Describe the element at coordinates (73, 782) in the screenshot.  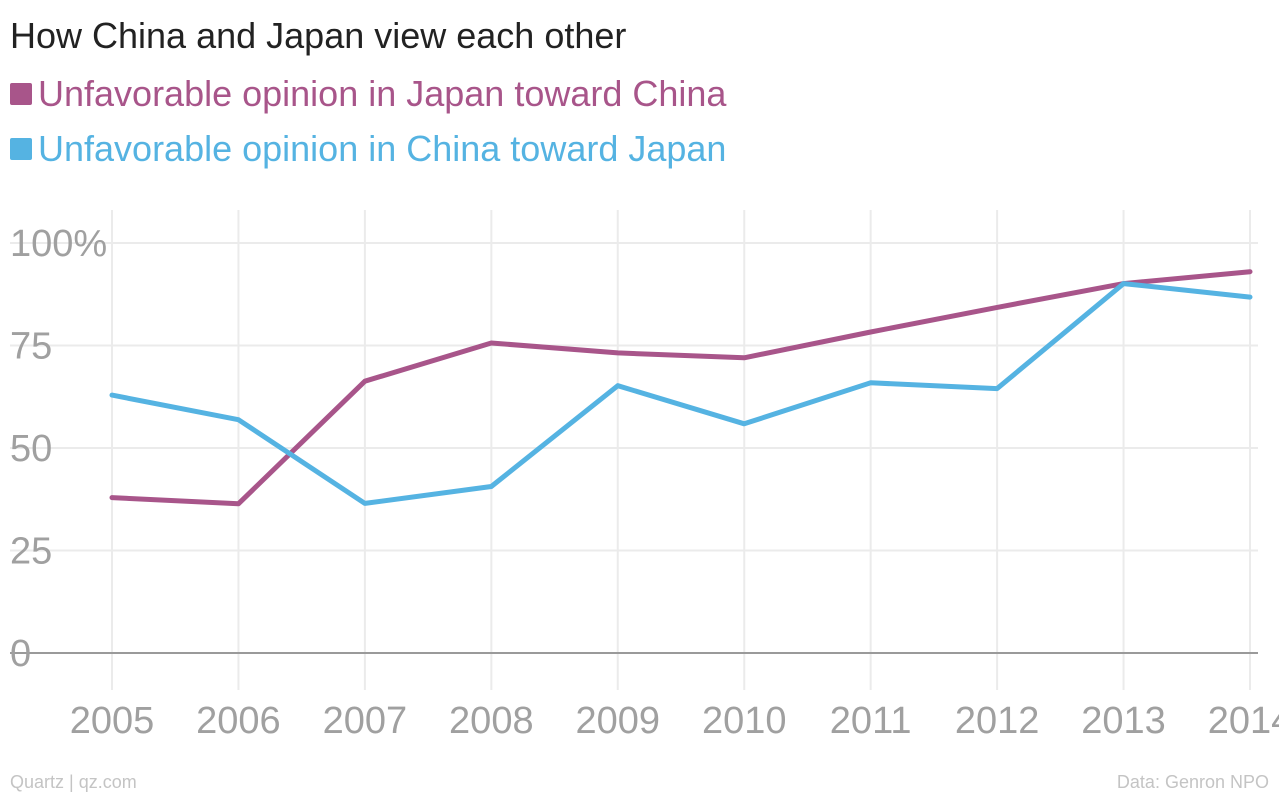
I see `footer-source-left: Quartz | qz.com` at that location.